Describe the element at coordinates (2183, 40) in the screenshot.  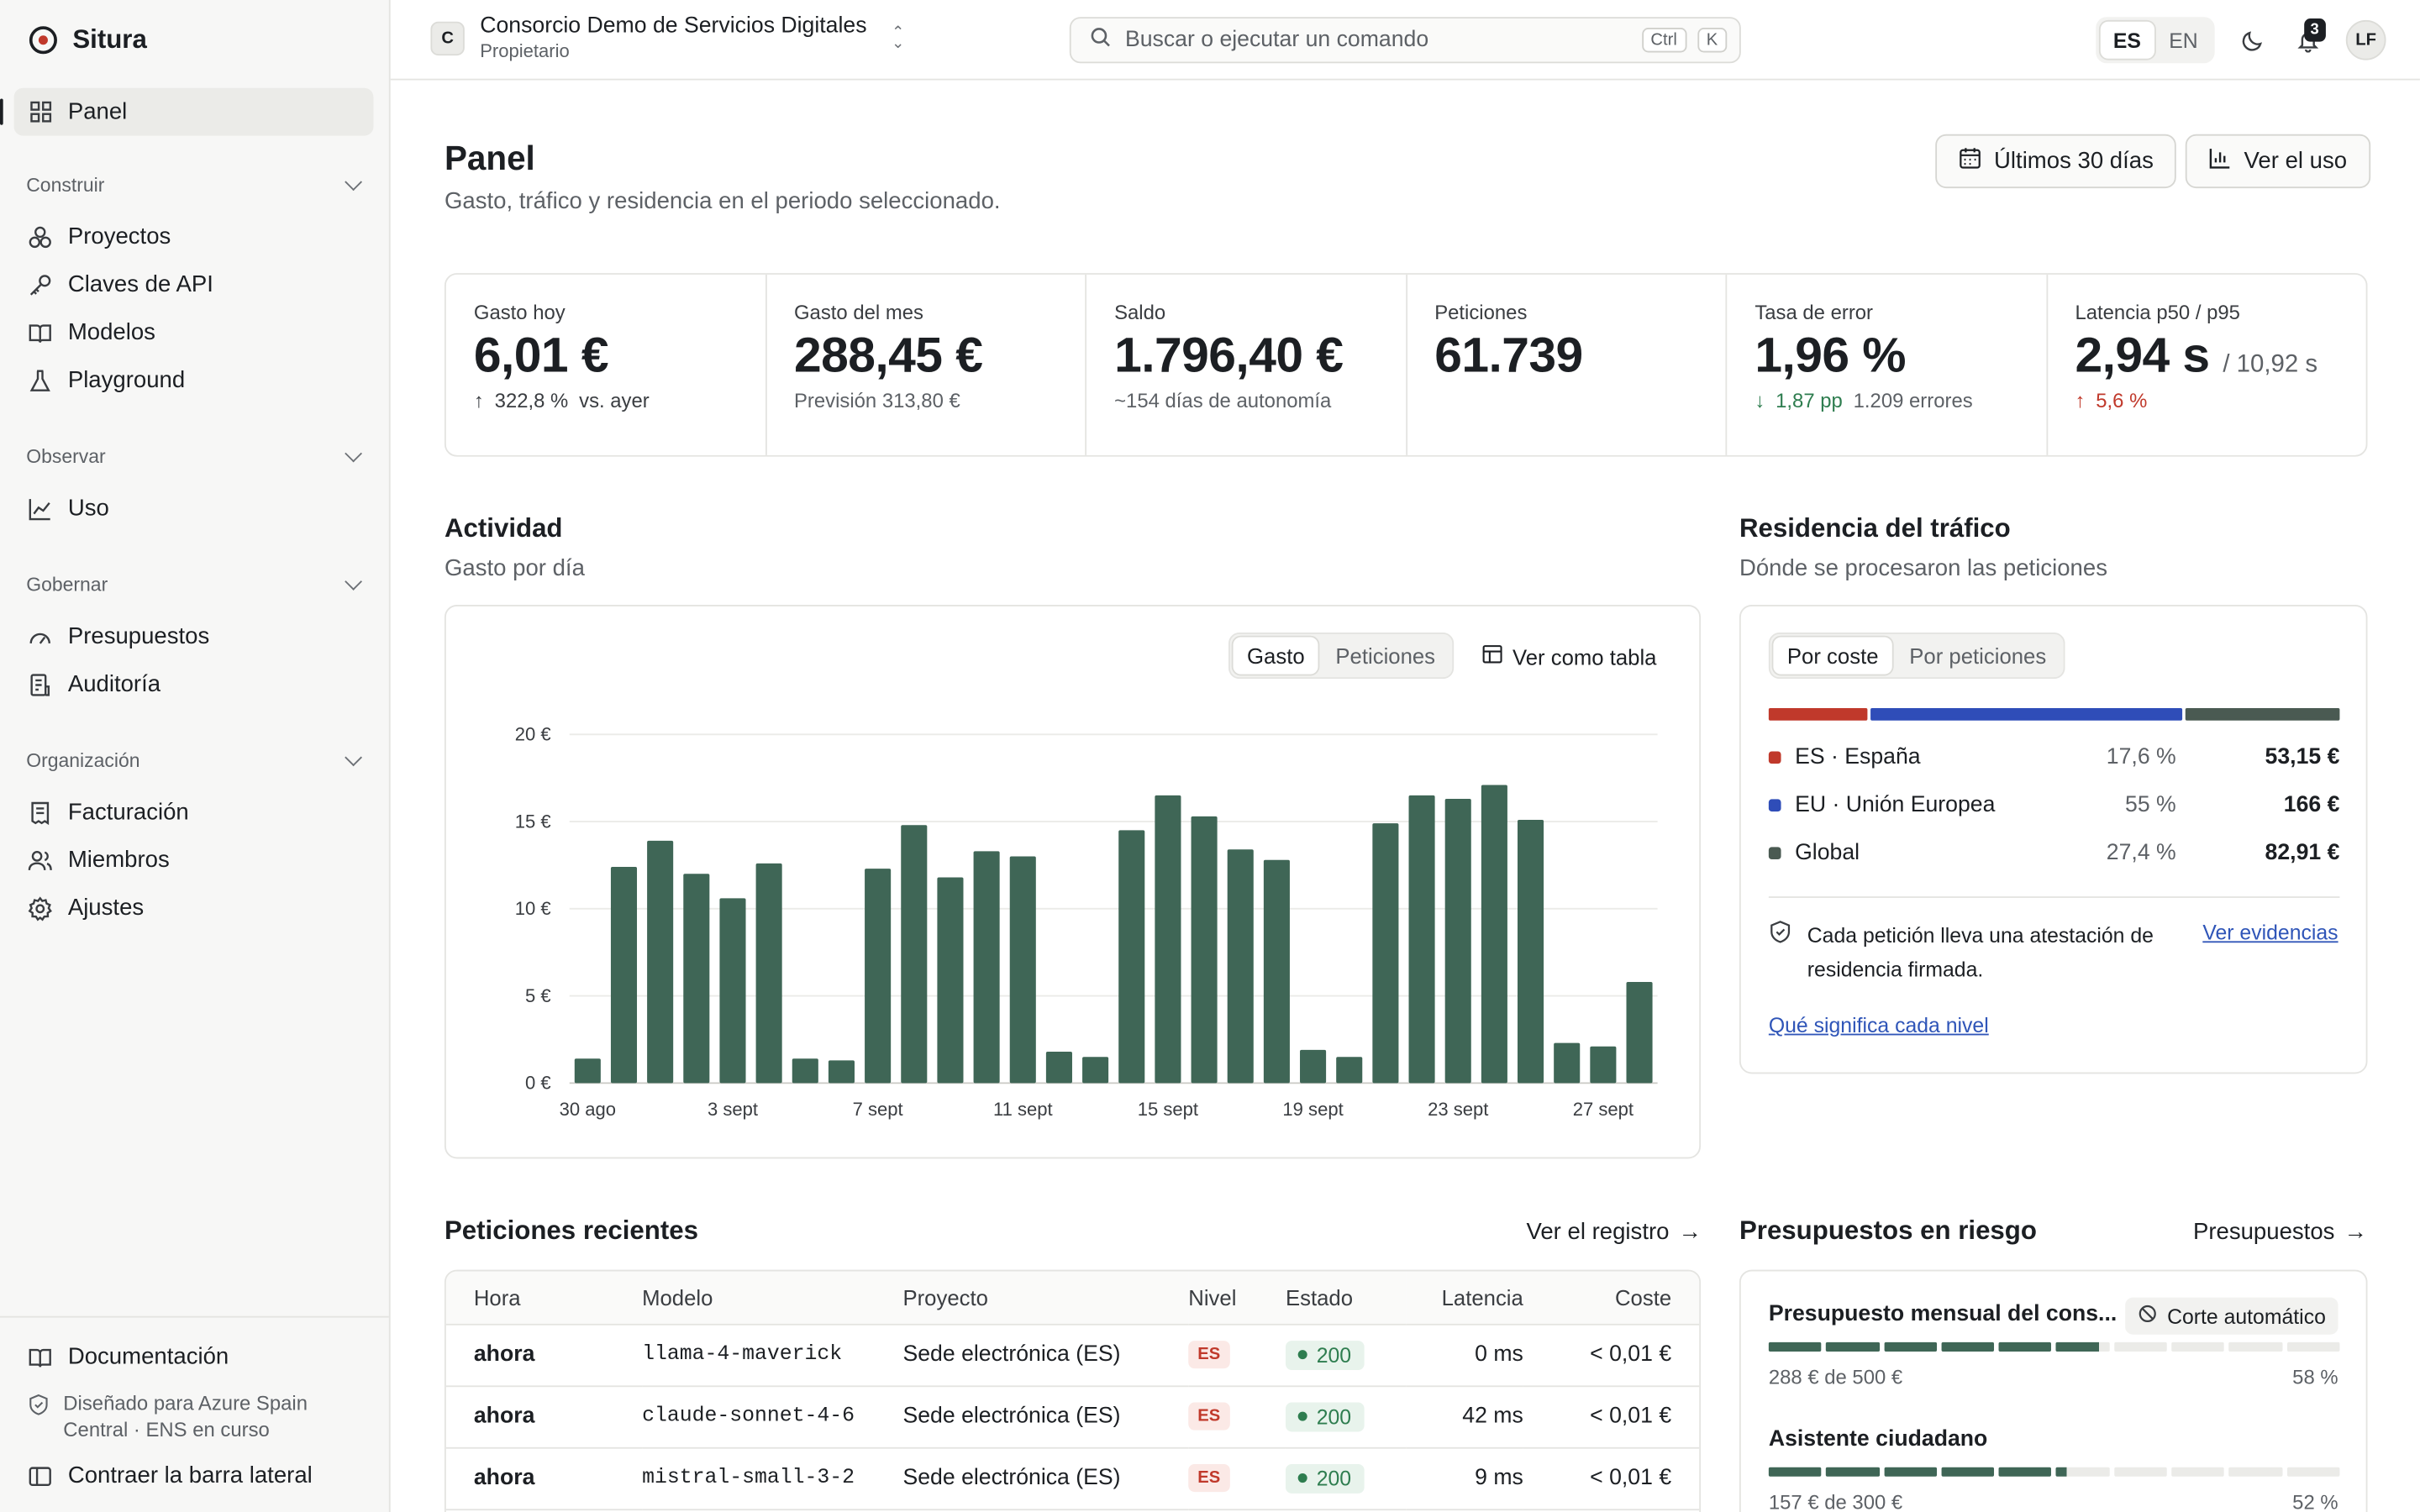
I see `lang-en-button: EN` at that location.